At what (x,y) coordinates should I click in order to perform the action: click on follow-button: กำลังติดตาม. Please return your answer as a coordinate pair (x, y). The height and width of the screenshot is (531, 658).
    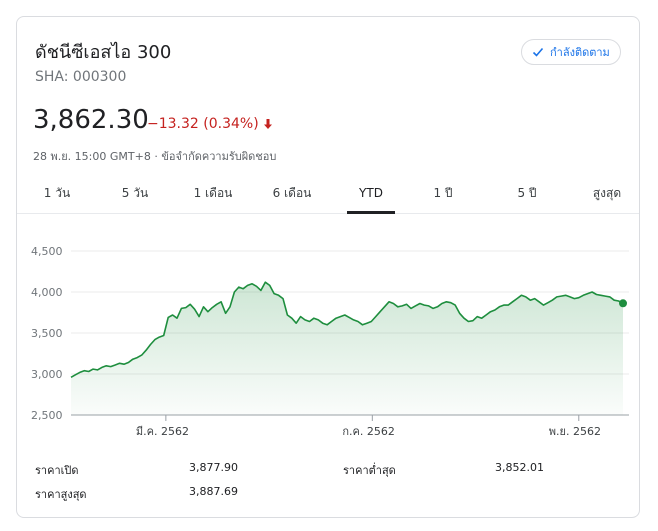
    Looking at the image, I should click on (571, 52).